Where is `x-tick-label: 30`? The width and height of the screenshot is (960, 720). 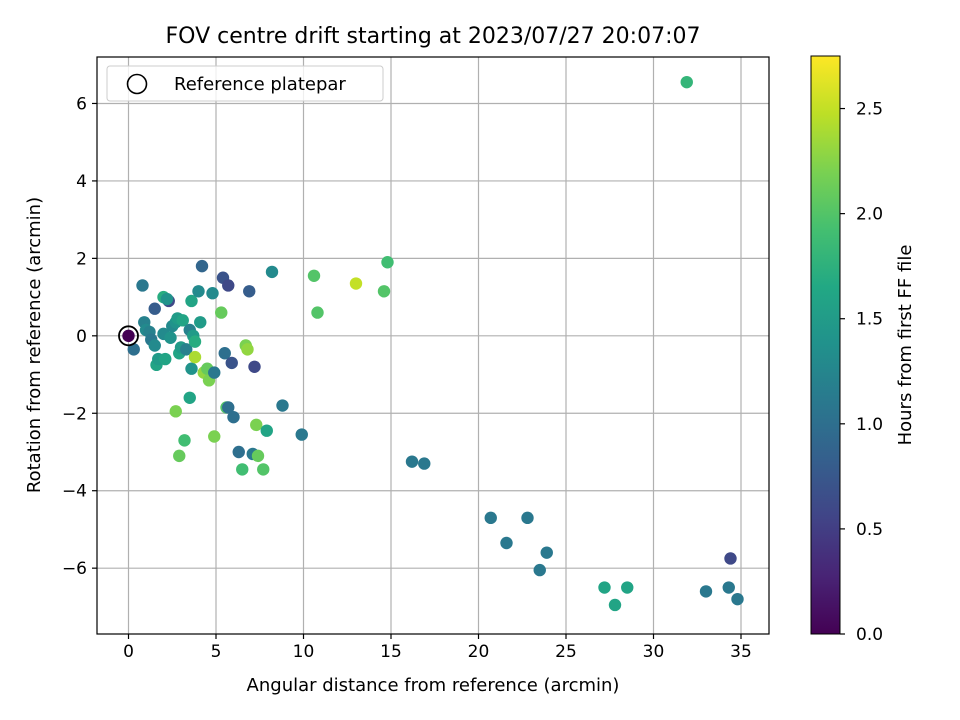
x-tick-label: 30 is located at coordinates (654, 652).